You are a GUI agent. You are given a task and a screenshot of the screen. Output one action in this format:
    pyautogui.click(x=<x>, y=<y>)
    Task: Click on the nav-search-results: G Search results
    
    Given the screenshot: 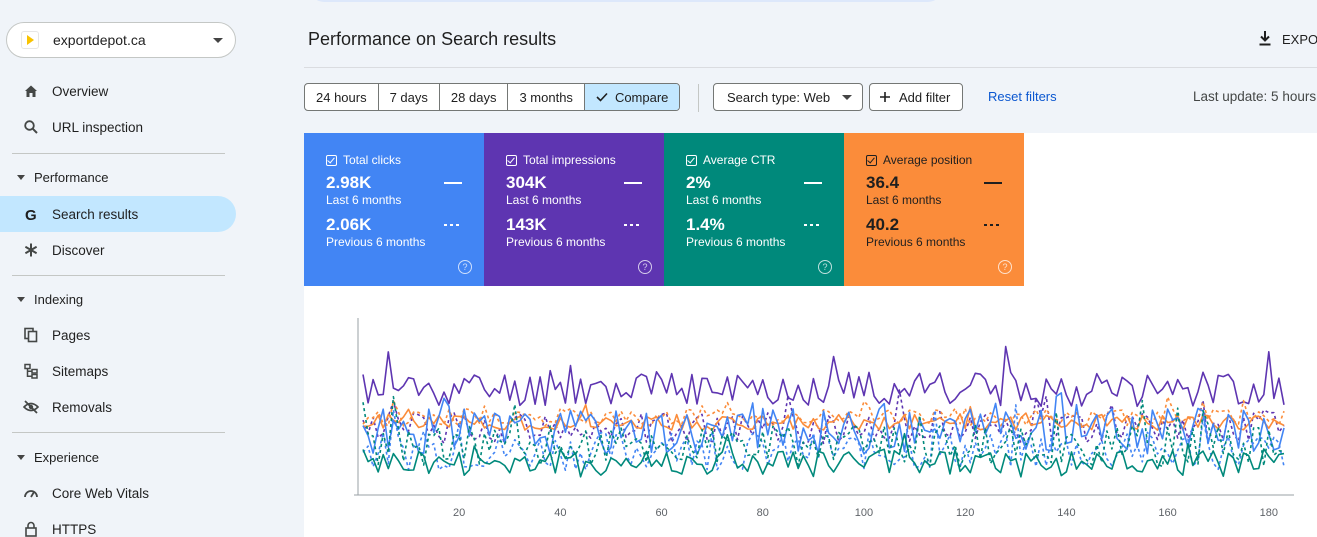 What is the action you would take?
    pyautogui.click(x=118, y=214)
    